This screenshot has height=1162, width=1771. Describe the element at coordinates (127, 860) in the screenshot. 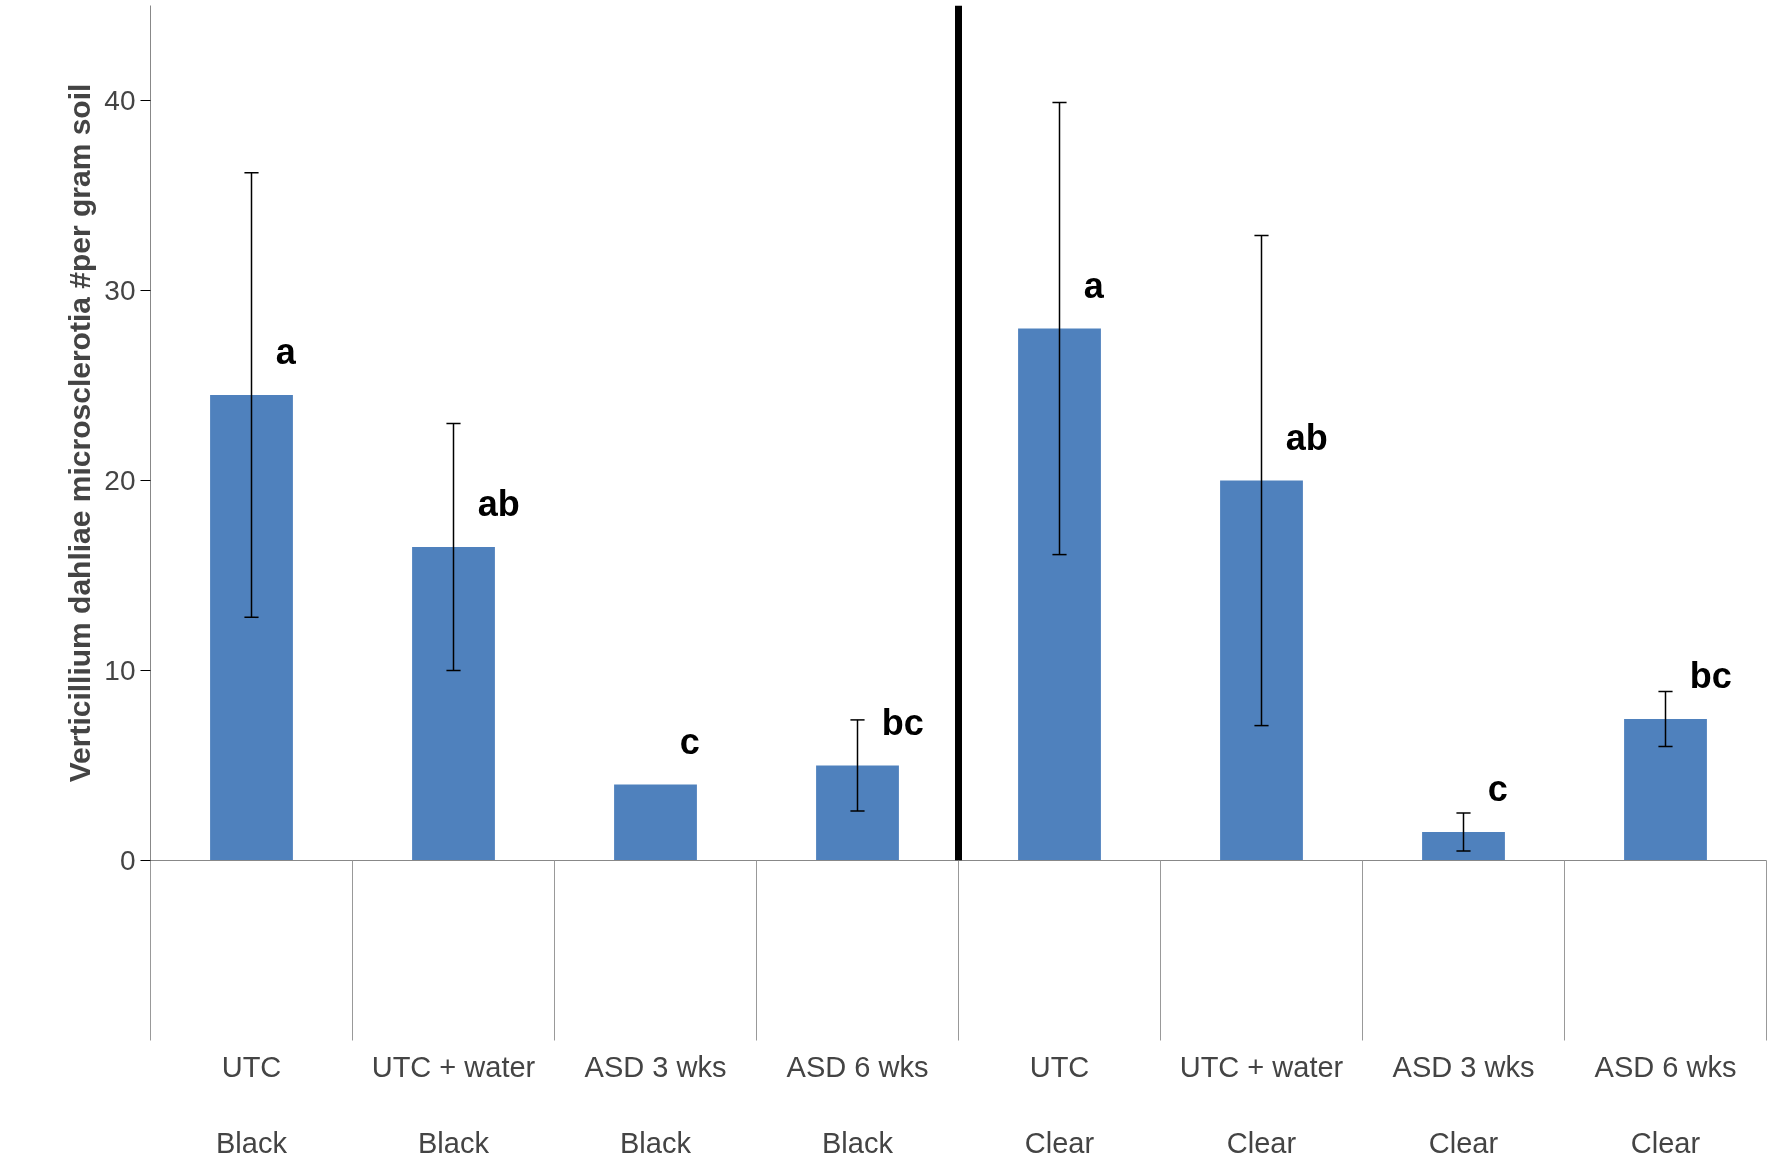

I see `y-tick-label: 0` at that location.